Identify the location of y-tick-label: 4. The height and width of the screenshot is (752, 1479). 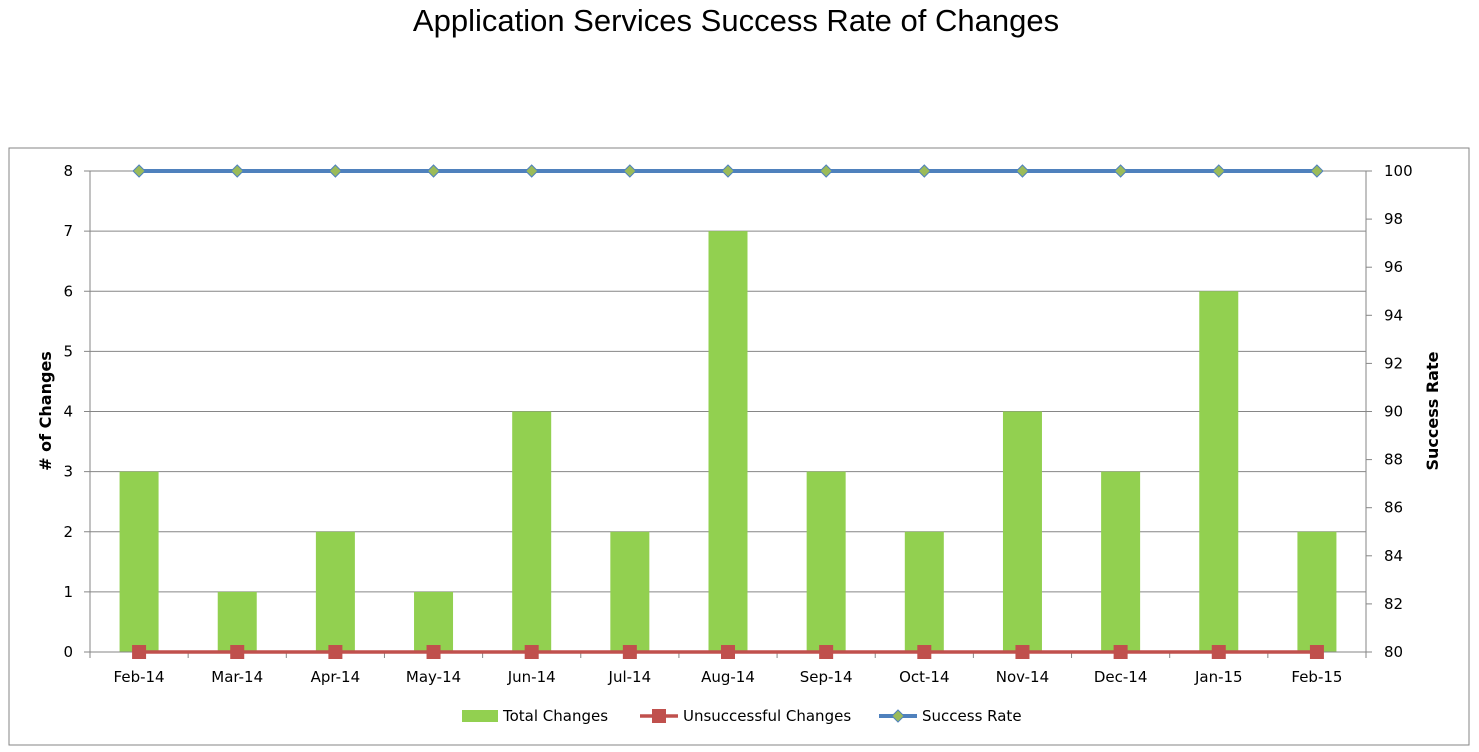
(68, 412).